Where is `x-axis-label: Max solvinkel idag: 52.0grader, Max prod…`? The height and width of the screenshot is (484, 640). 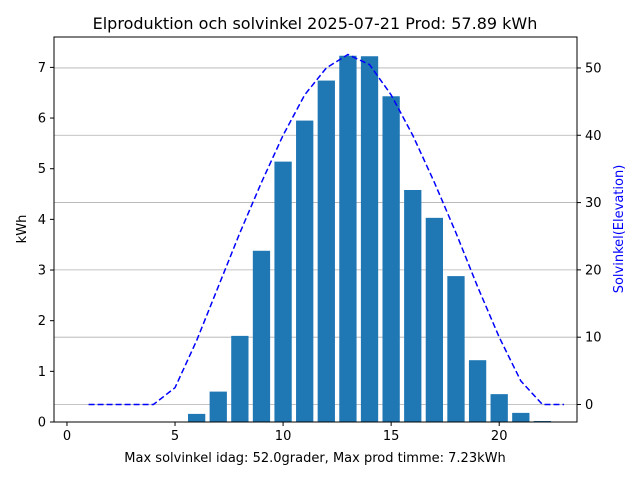
x-axis-label: Max solvinkel idag: 52.0grader, Max prod… is located at coordinates (314, 458).